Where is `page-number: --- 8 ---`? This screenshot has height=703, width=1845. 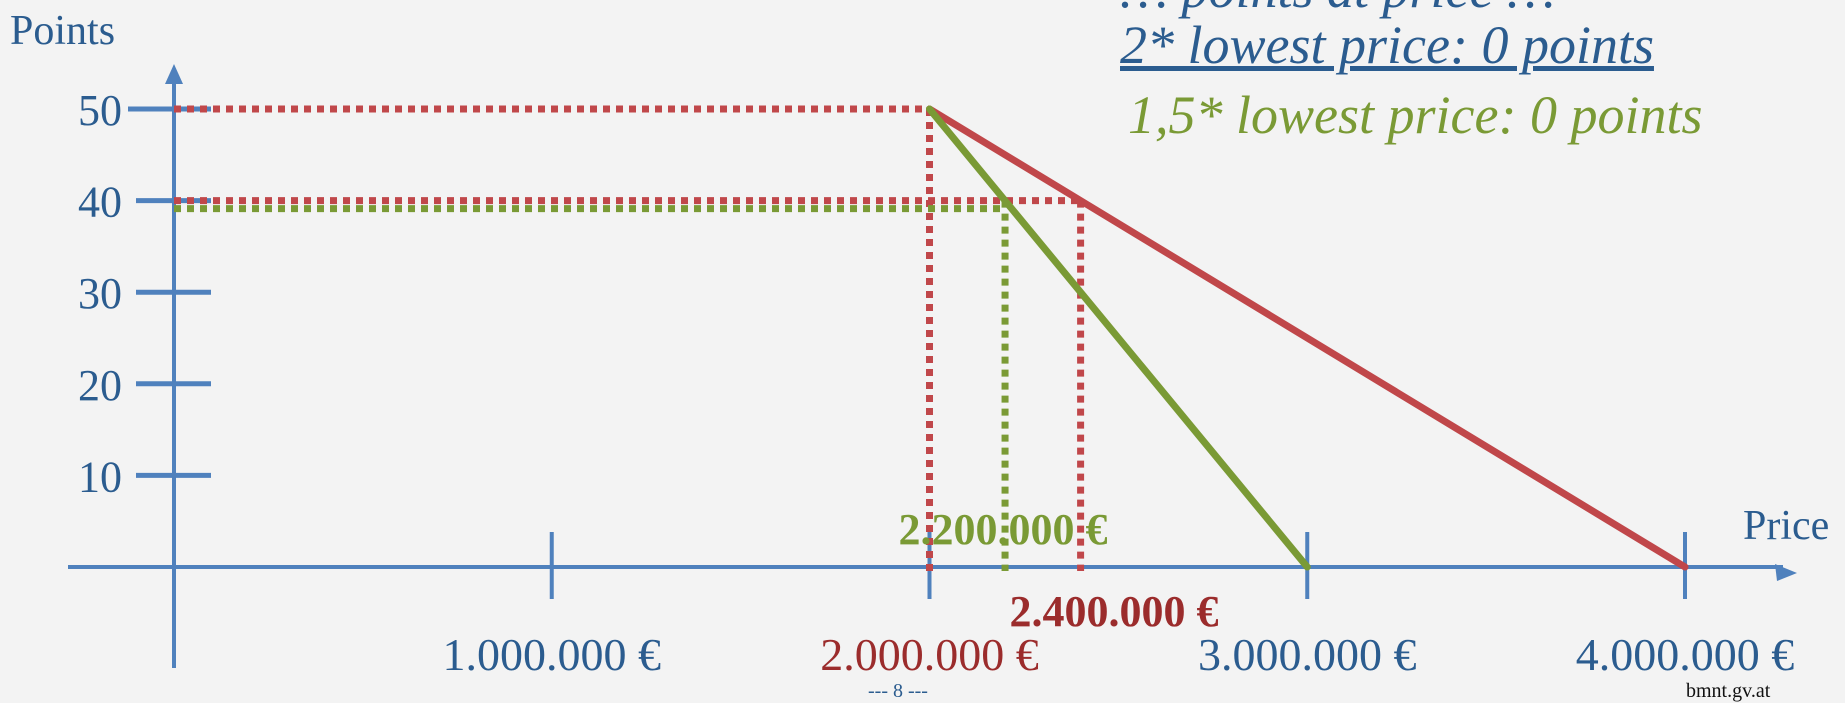
page-number: --- 8 --- is located at coordinates (898, 691).